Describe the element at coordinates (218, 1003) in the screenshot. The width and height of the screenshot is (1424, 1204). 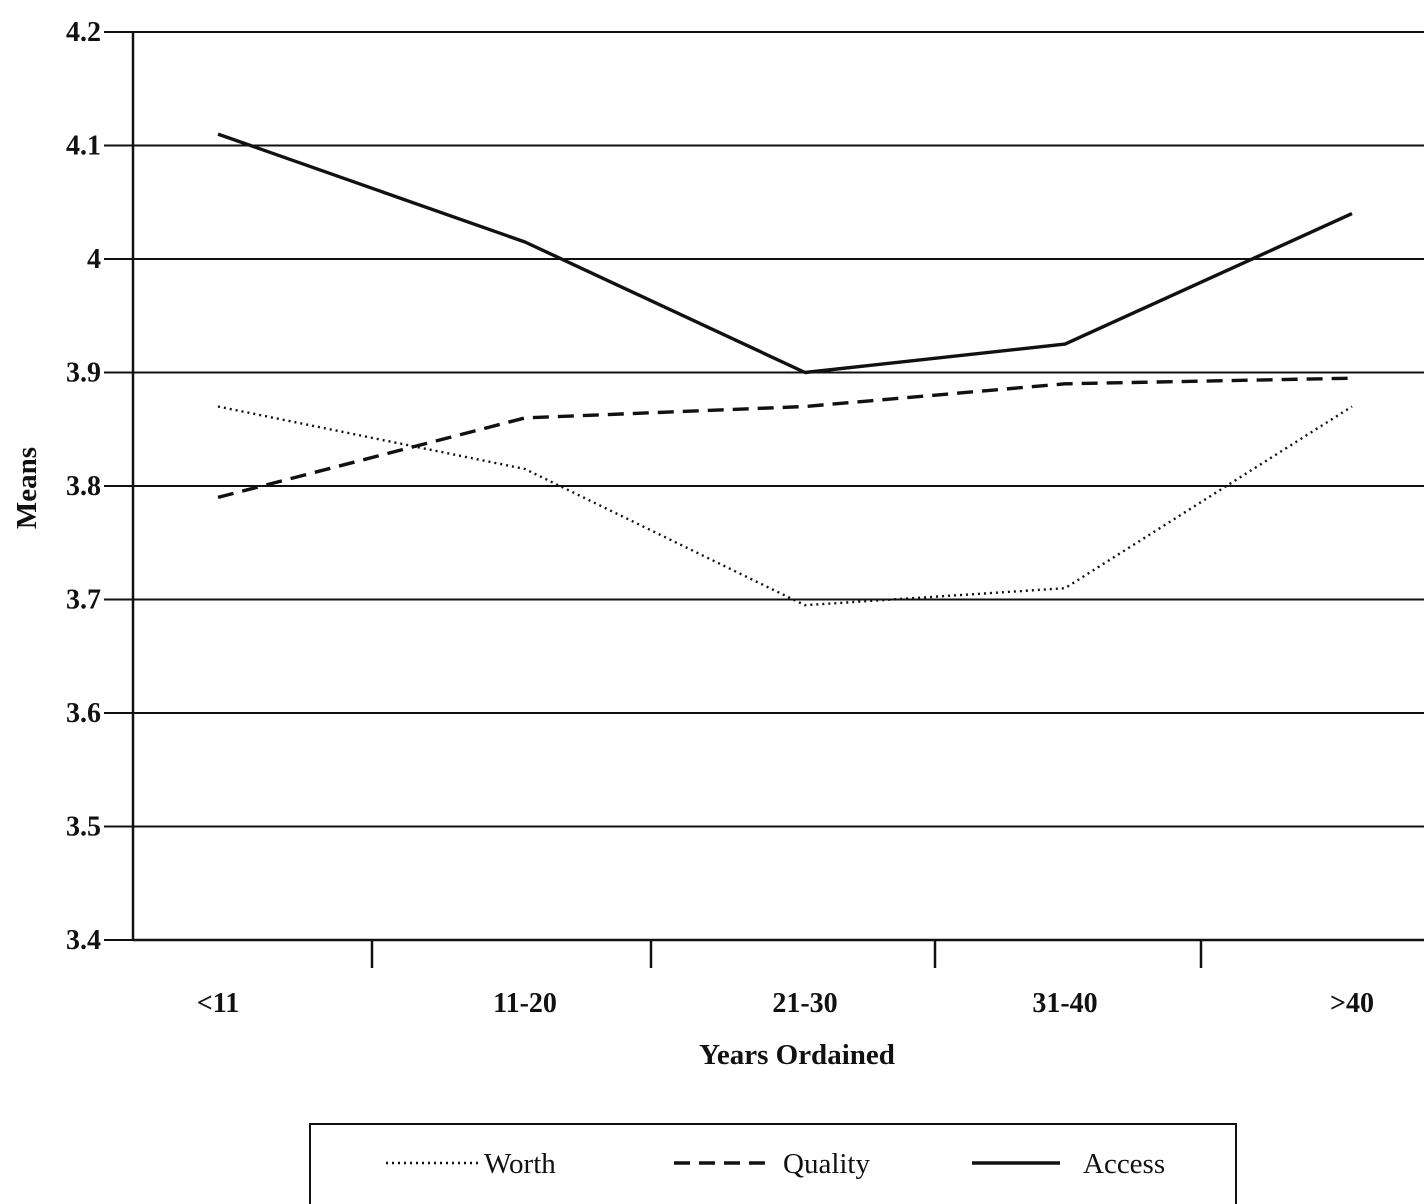
I see `x-tick-label: <11` at that location.